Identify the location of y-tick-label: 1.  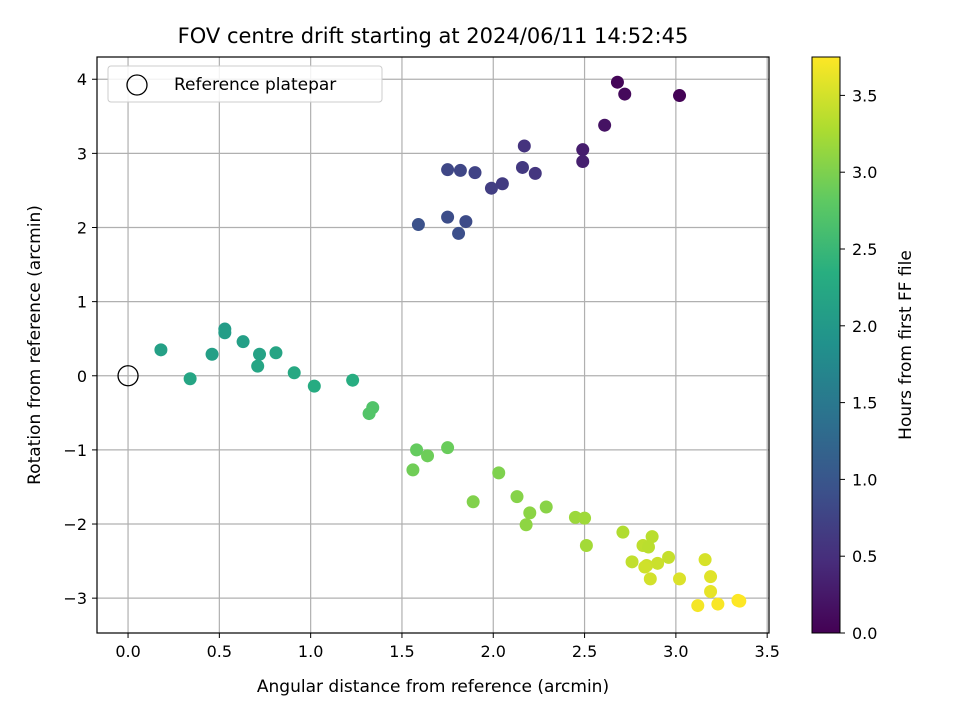
(82, 302).